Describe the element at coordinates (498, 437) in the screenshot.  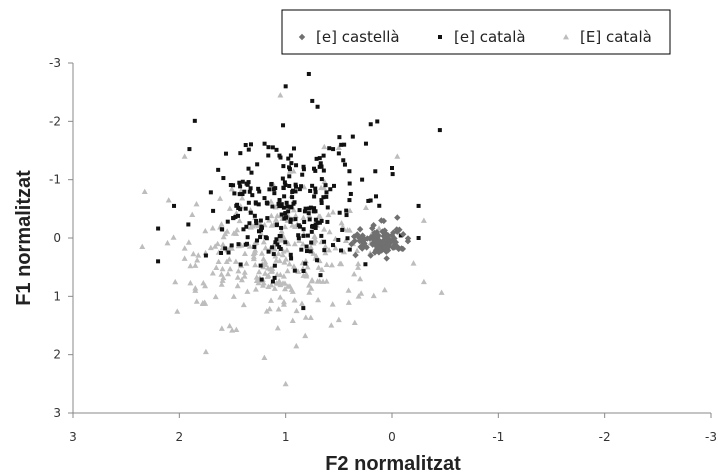
I see `x-tick-label: -1` at that location.